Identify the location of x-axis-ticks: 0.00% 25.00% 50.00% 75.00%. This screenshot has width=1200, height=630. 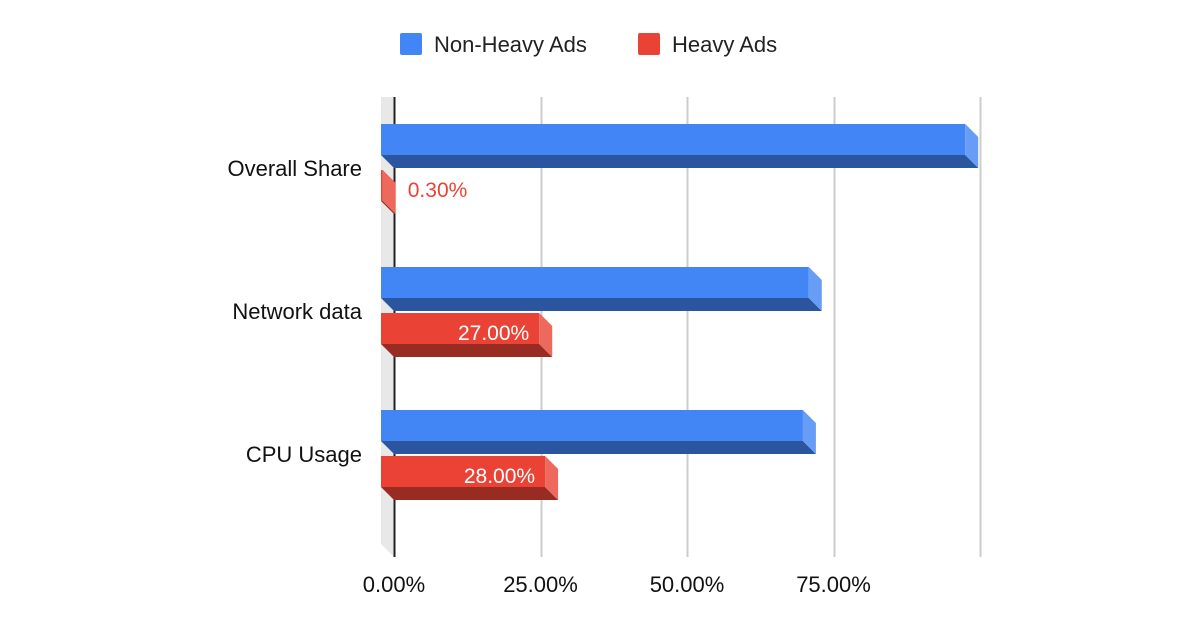
(617, 584).